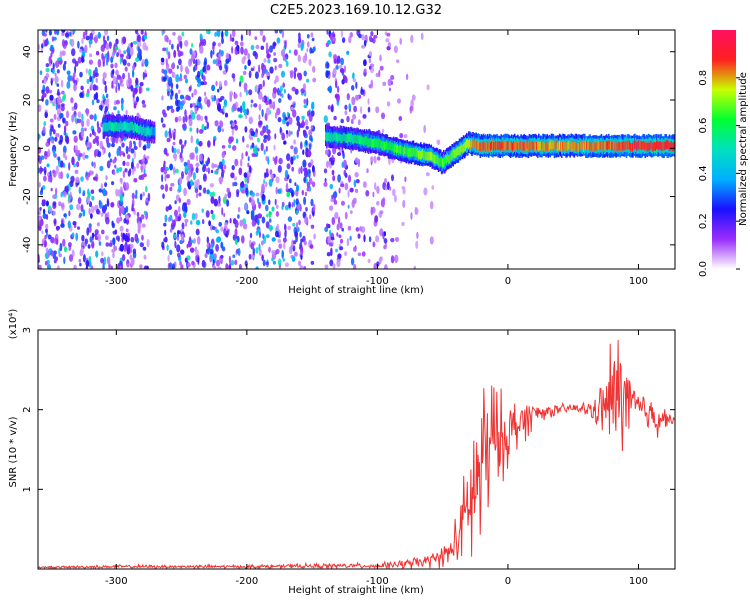 The width and height of the screenshot is (750, 604). What do you see at coordinates (247, 581) in the screenshot?
I see `x-tick-label: -200` at bounding box center [247, 581].